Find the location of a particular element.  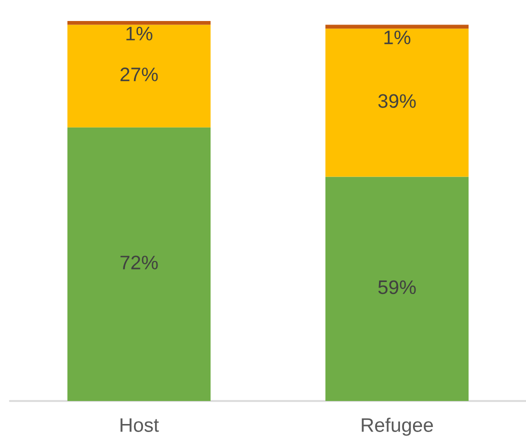

data-label: 72% is located at coordinates (139, 263).